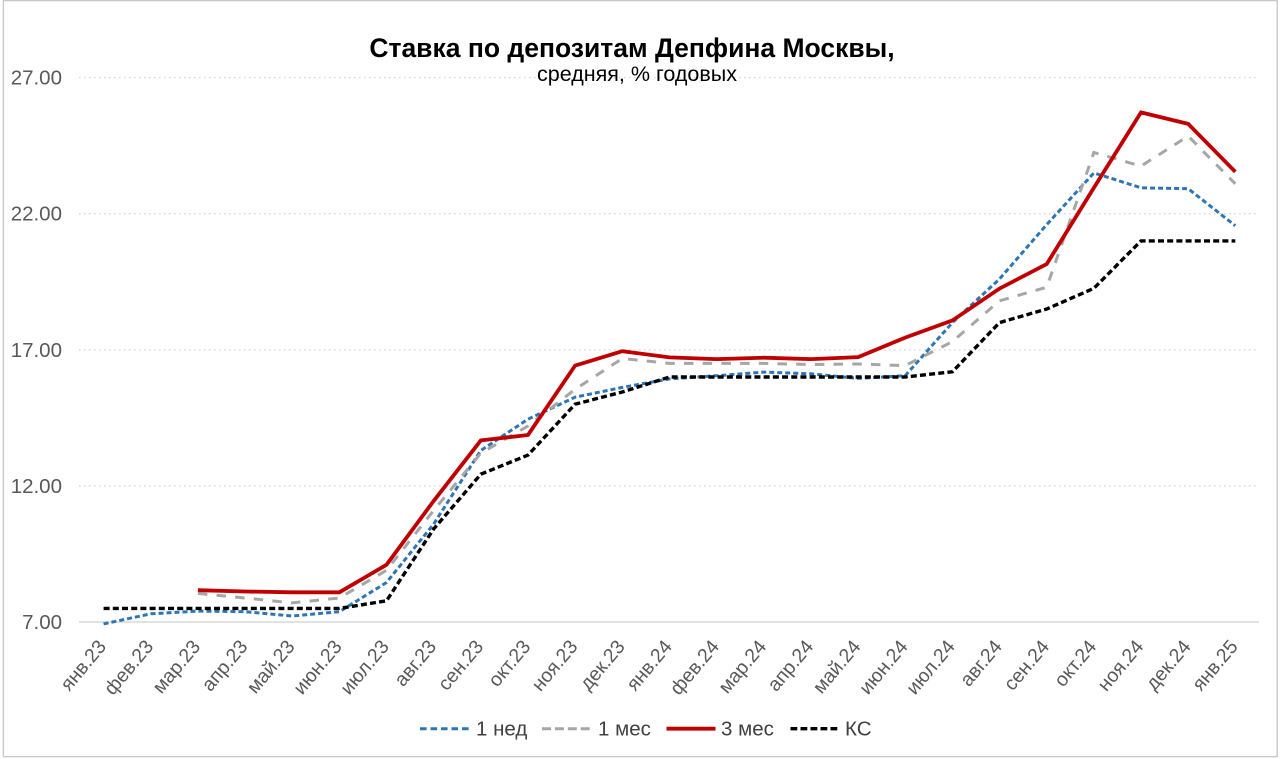  I want to click on svg-text: 12.00, so click(36, 486).